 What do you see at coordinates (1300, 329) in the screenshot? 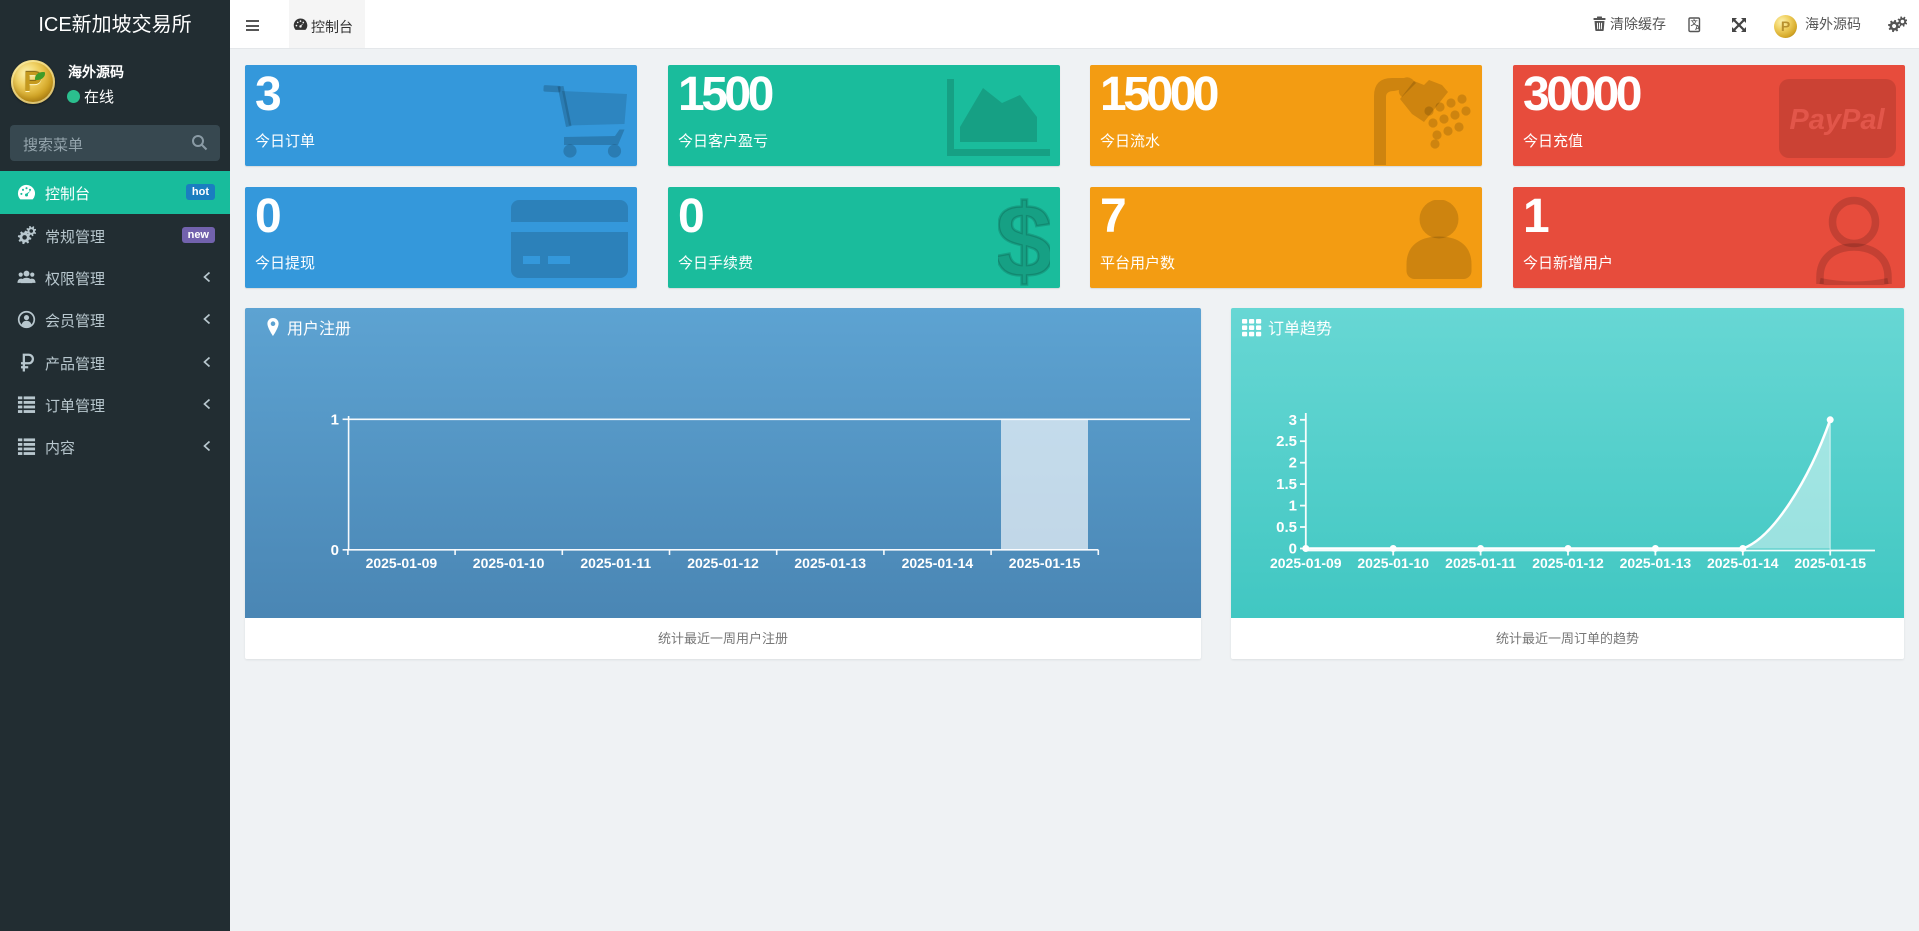
I see `svg-text: 订单趋势` at bounding box center [1300, 329].